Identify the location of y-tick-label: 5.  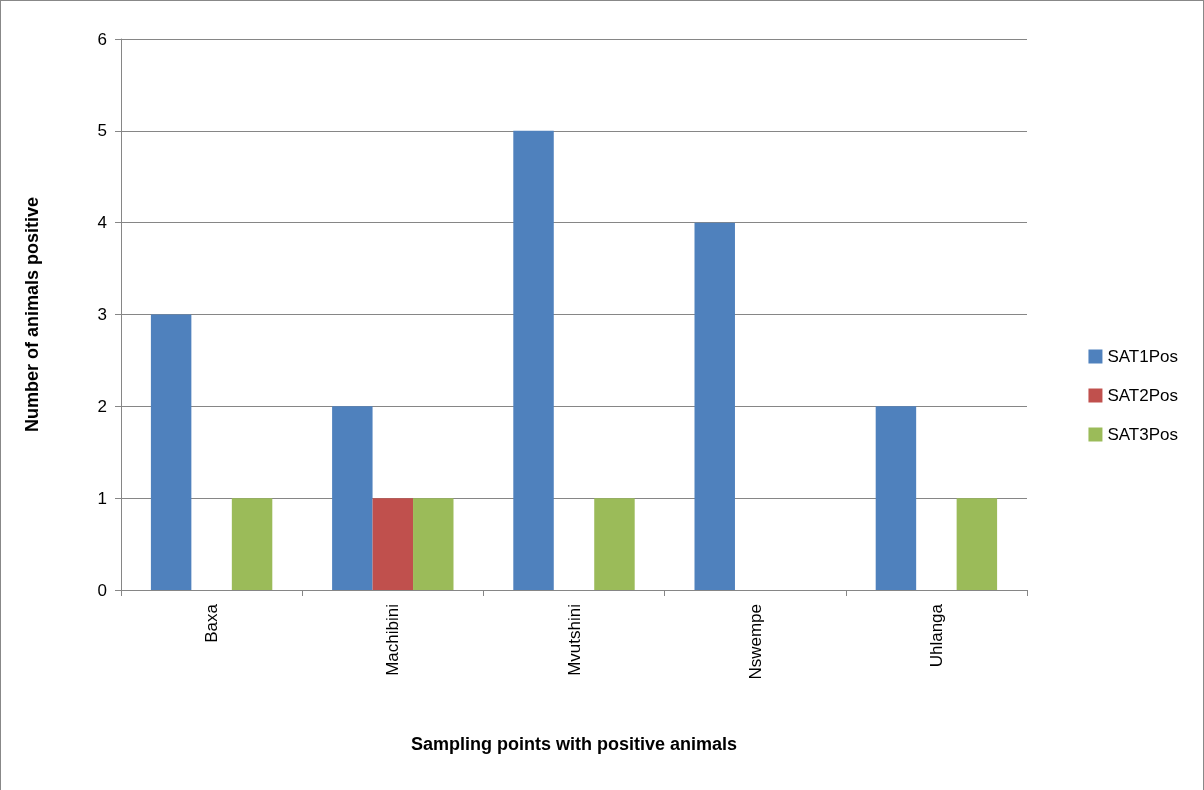
(102, 131).